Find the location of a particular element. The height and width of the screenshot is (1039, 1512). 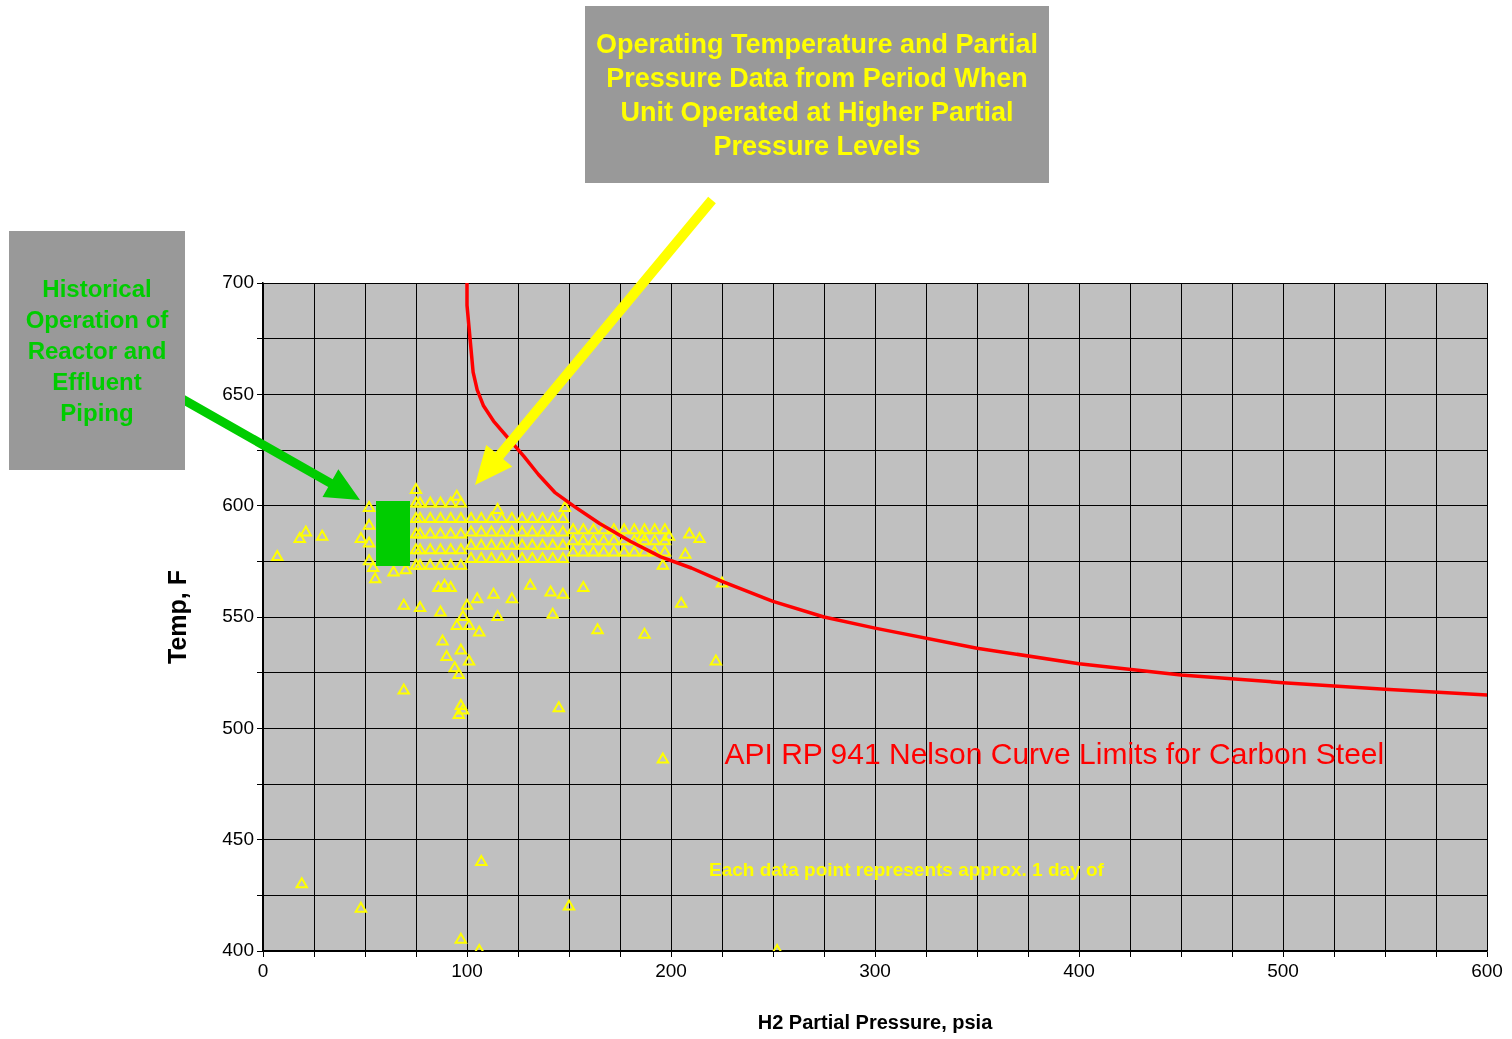

x-axis-title: H2 Partial Pressure, psia is located at coordinates (875, 1021).